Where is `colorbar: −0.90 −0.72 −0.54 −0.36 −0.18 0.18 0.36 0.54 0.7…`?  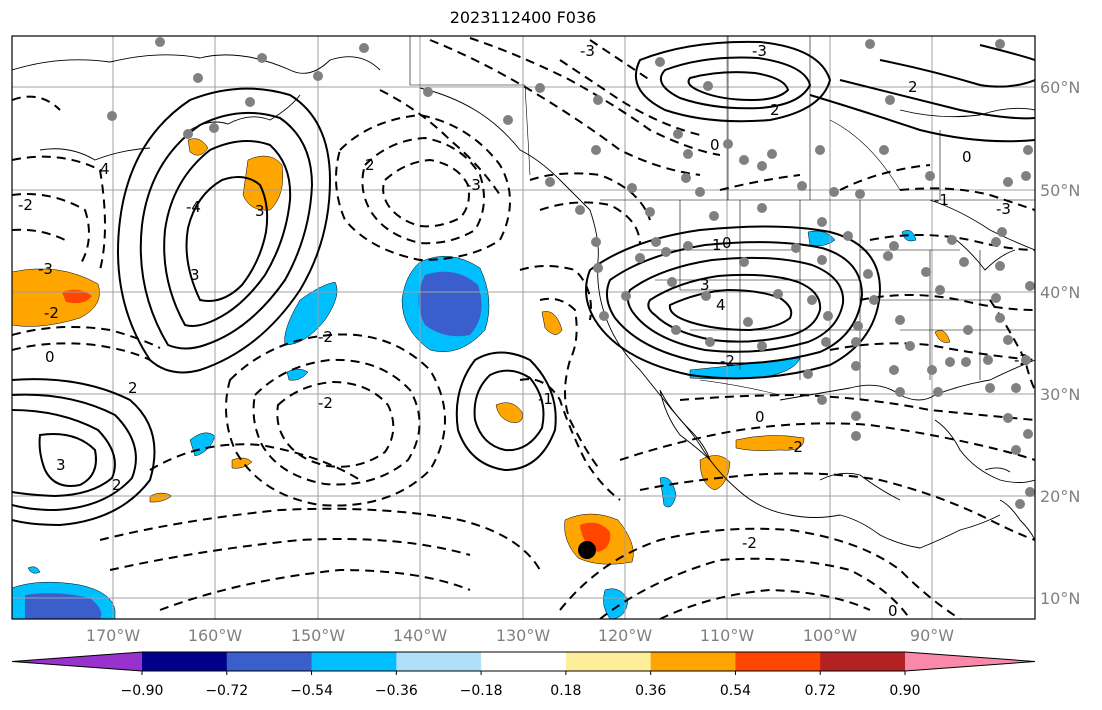 colorbar: −0.90 −0.72 −0.54 −0.36 −0.18 0.18 0.36 0.54 0.7… is located at coordinates (523, 675).